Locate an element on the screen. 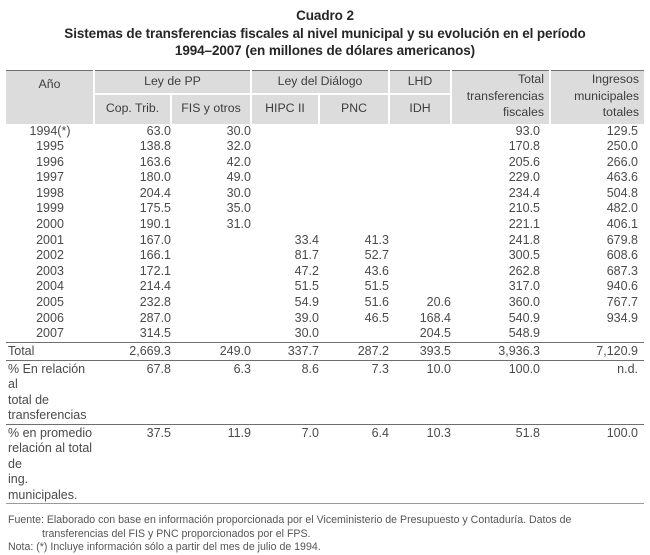 The image size is (650, 555). cell-hipc: 30.0 is located at coordinates (306, 333).